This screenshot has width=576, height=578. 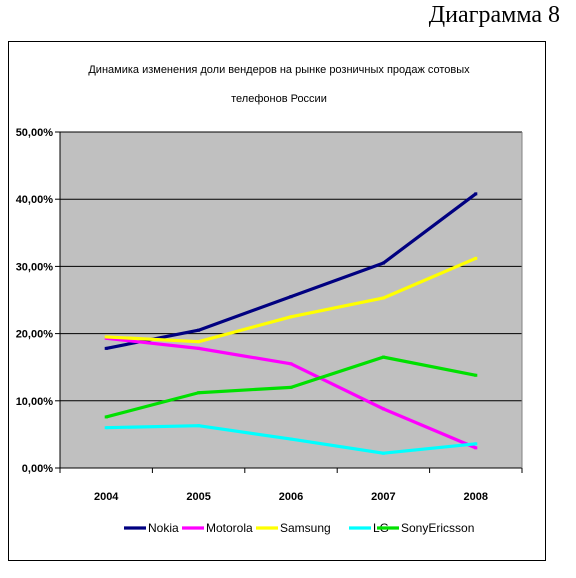 What do you see at coordinates (383, 497) in the screenshot?
I see `x-tick-label: 2007` at bounding box center [383, 497].